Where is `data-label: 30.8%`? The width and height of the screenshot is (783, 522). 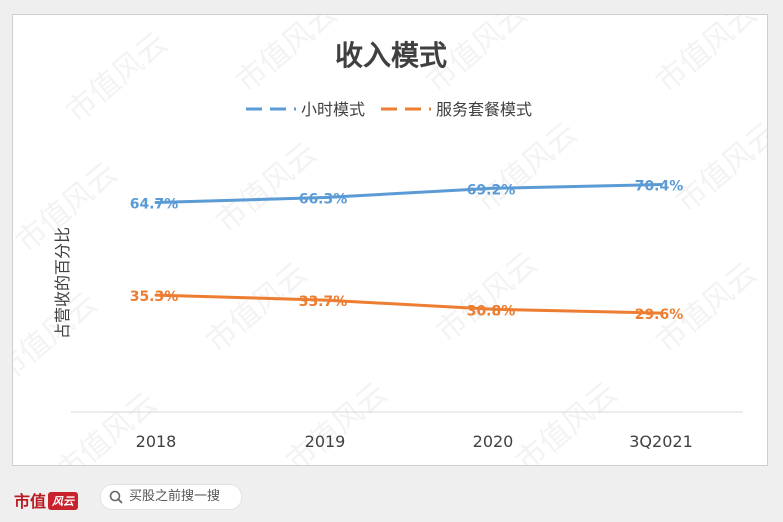
data-label: 30.8% is located at coordinates (491, 311).